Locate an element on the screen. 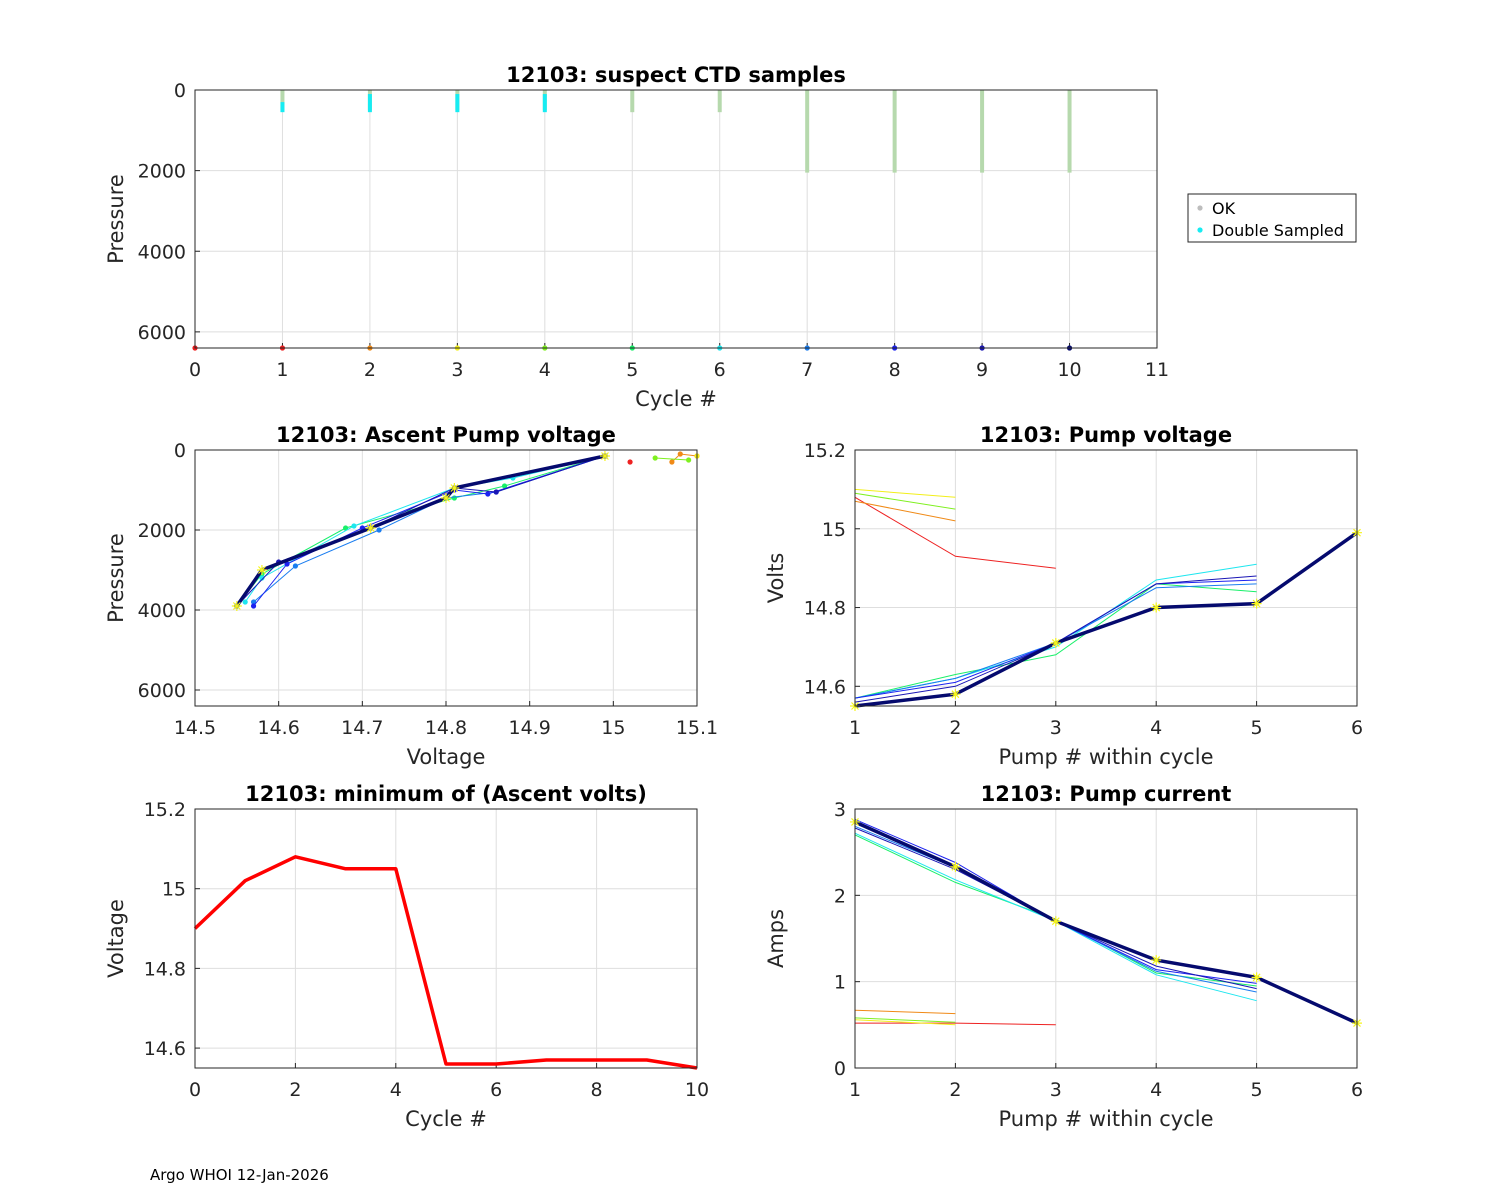 Image resolution: width=1500 pixels, height=1200 pixels. pump-voltage-series is located at coordinates (1106, 599).